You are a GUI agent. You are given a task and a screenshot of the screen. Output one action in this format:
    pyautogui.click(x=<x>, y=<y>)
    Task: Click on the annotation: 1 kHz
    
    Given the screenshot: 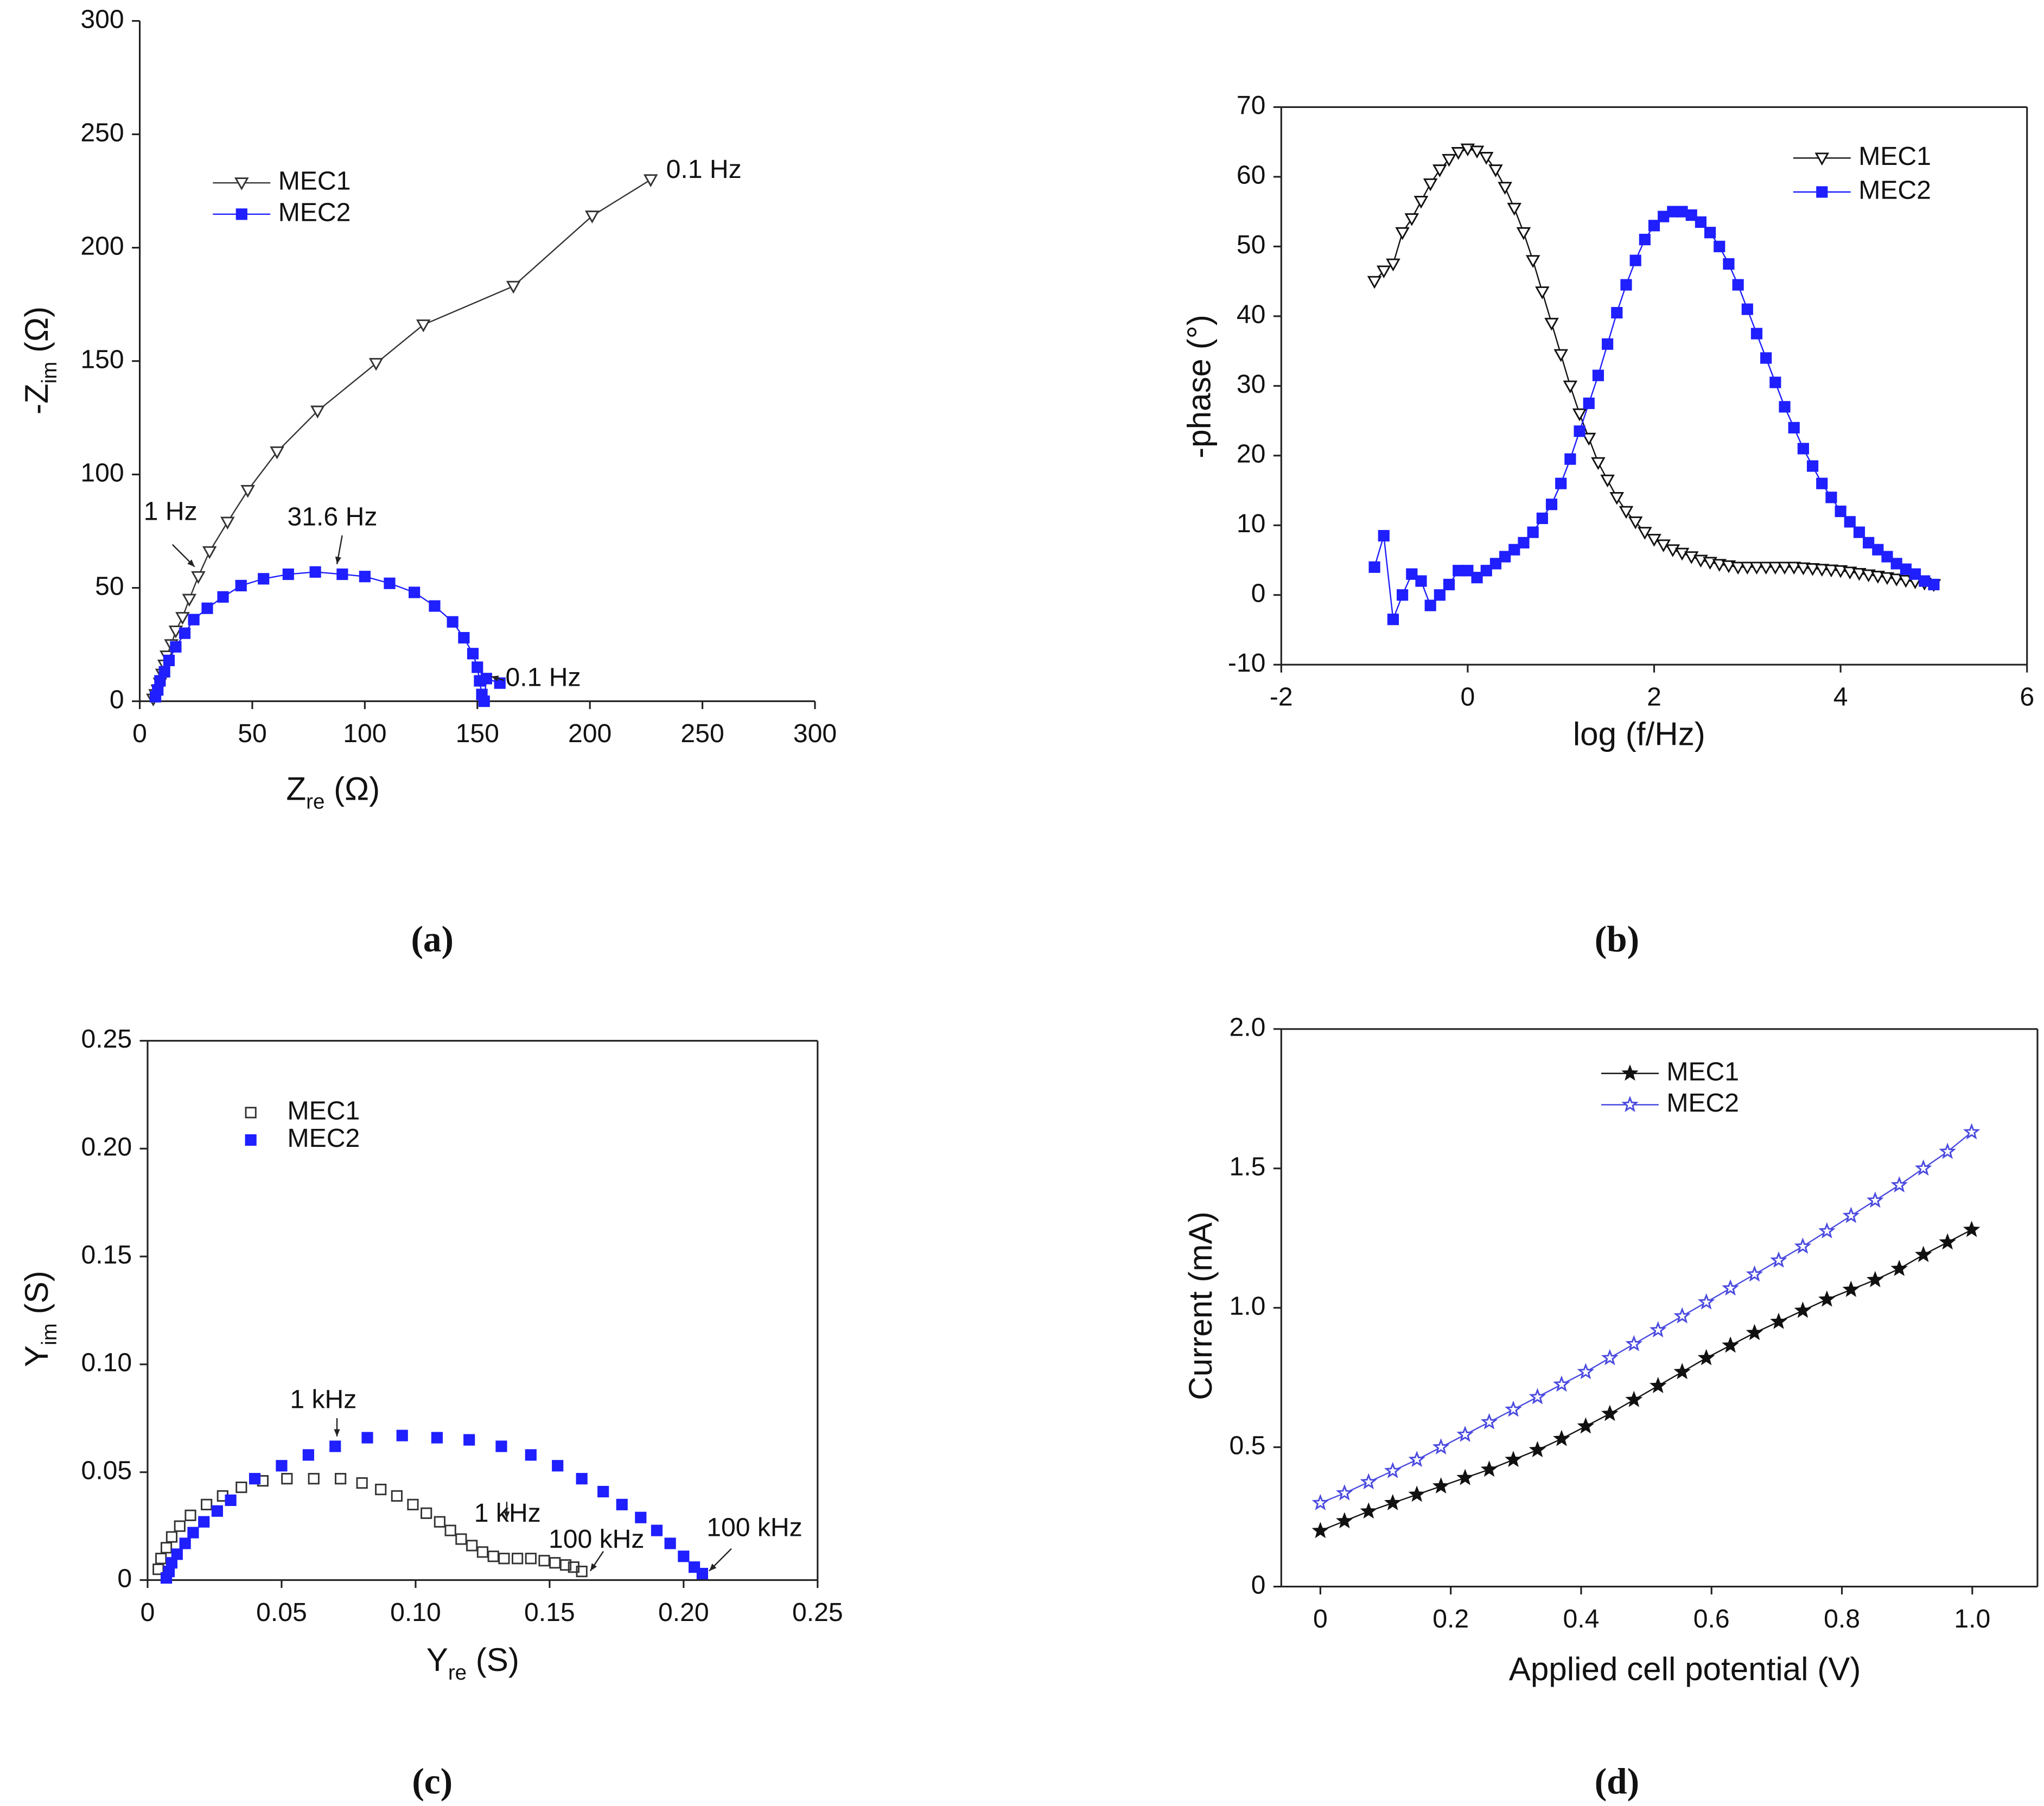 What is the action you would take?
    pyautogui.click(x=323, y=1399)
    